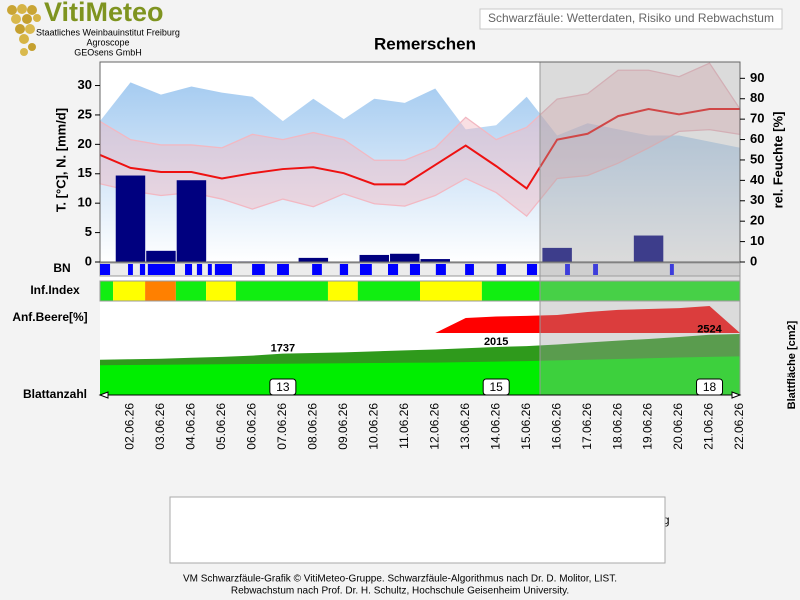  Describe the element at coordinates (85, 172) in the screenshot. I see `y-tick-label: 15` at that location.